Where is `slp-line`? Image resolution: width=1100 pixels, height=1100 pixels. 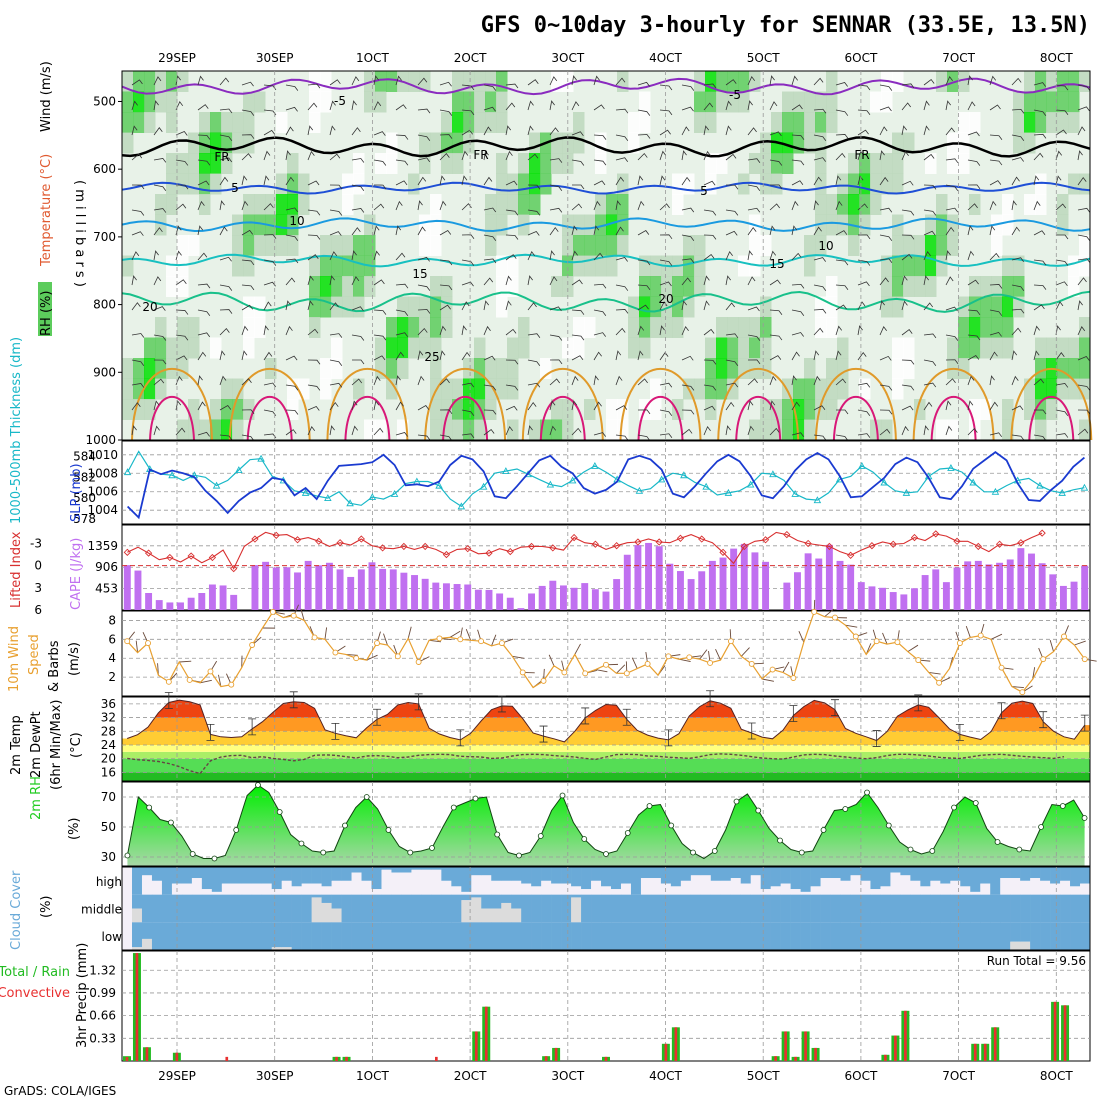 slp-line is located at coordinates (605, 485).